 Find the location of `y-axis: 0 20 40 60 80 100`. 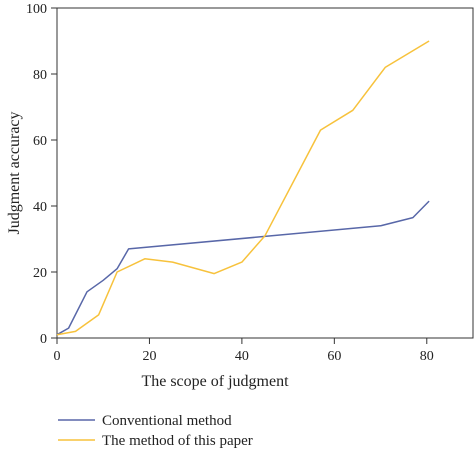

y-axis: 0 20 40 60 80 100 is located at coordinates (41, 174).